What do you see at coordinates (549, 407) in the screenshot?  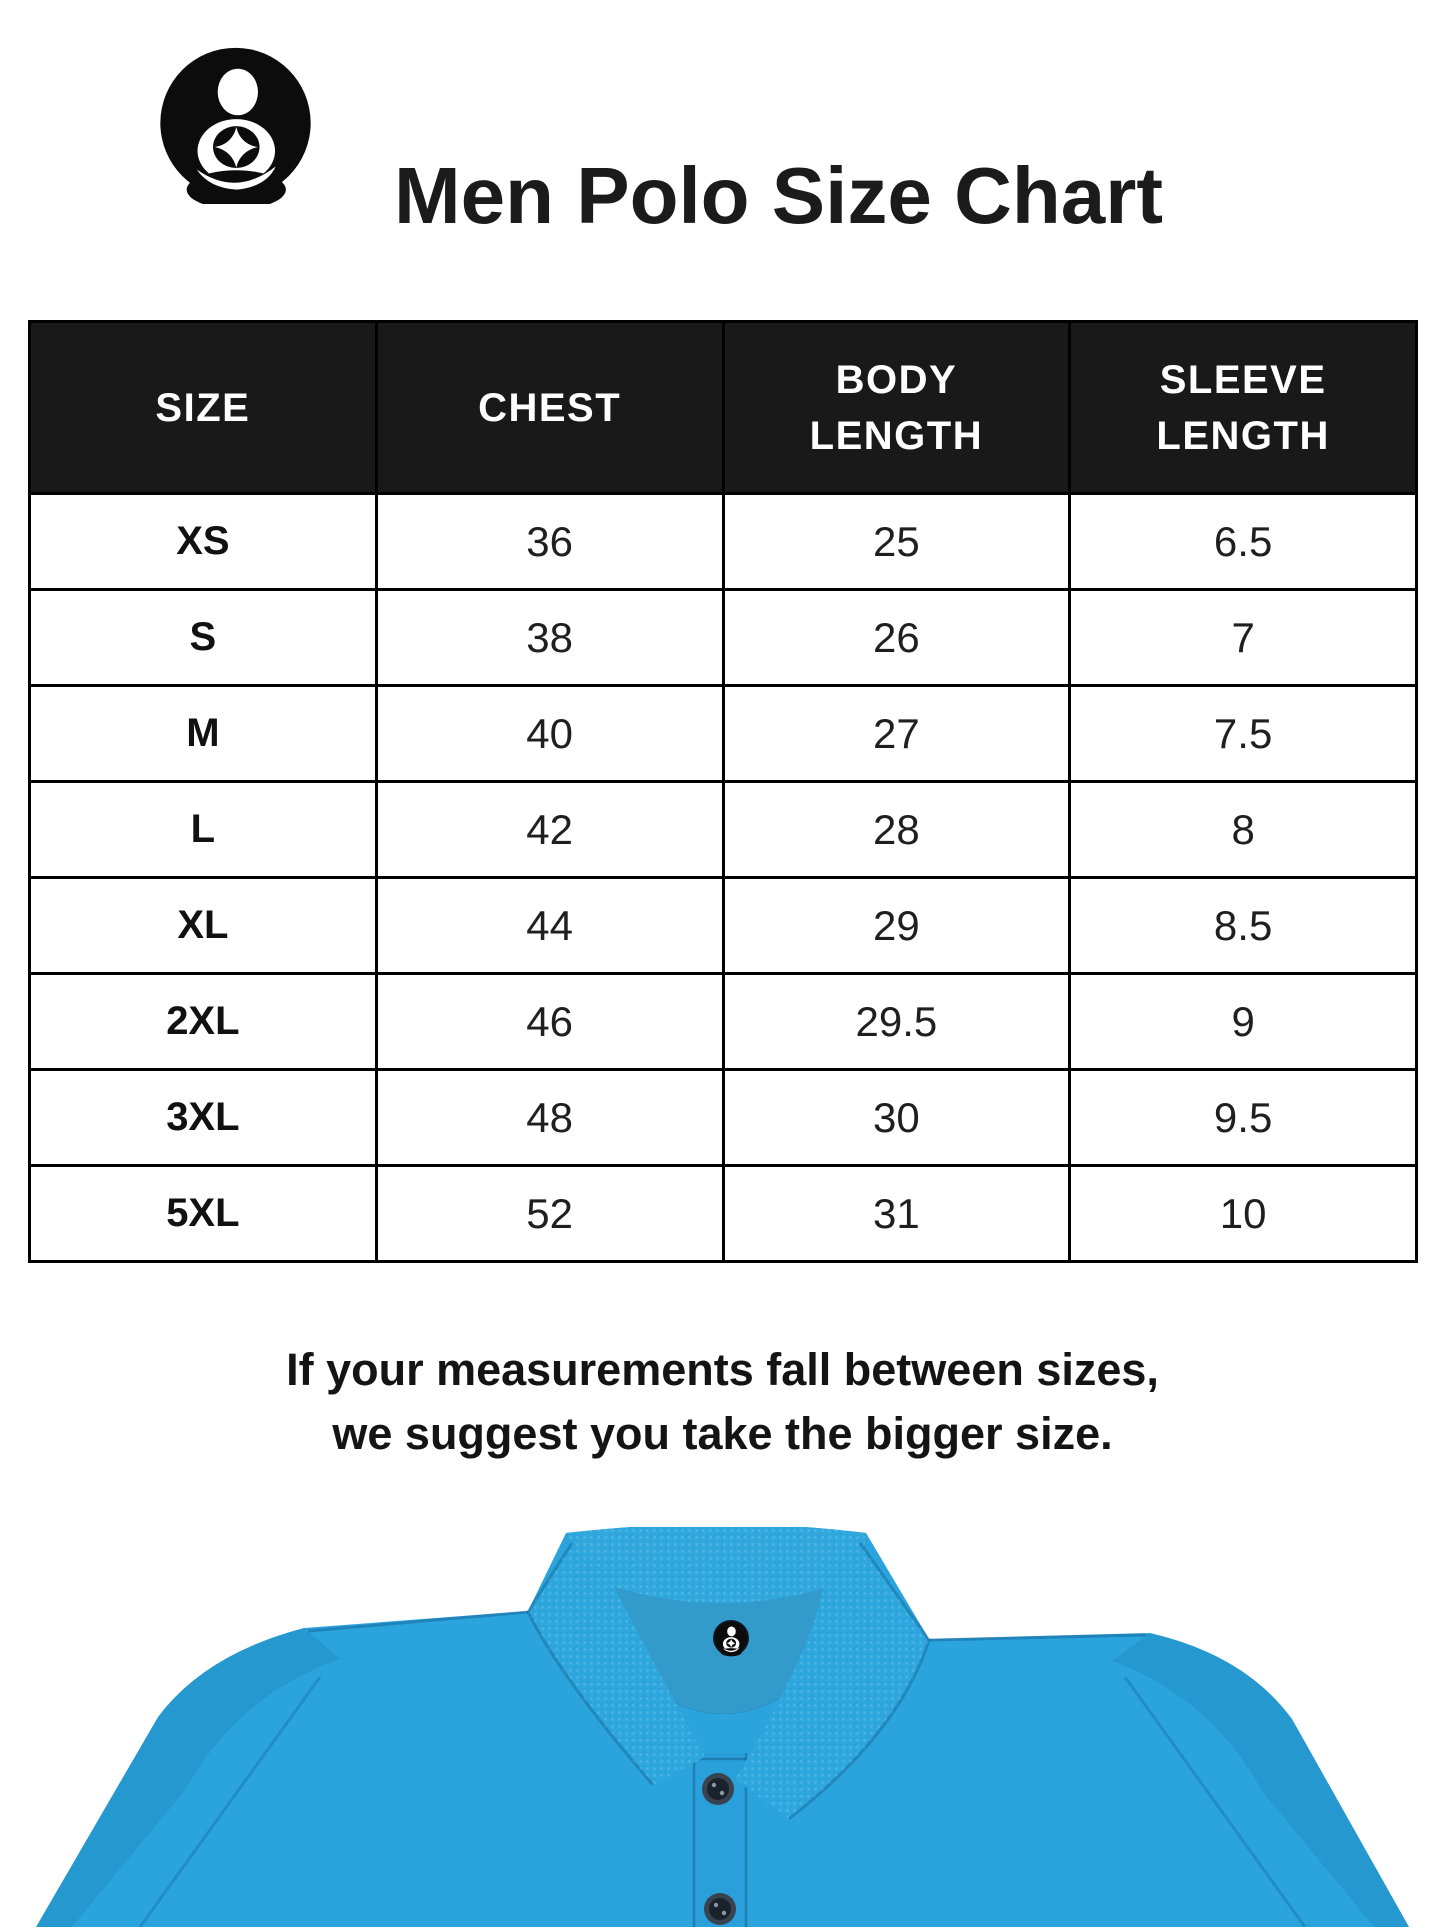 I see `column-header-chest: CHEST` at bounding box center [549, 407].